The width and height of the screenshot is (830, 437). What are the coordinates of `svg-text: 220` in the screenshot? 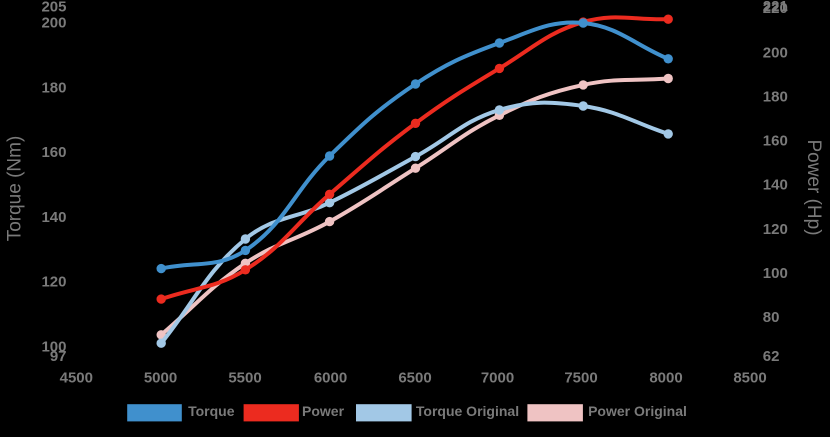 It's located at (775, 8).